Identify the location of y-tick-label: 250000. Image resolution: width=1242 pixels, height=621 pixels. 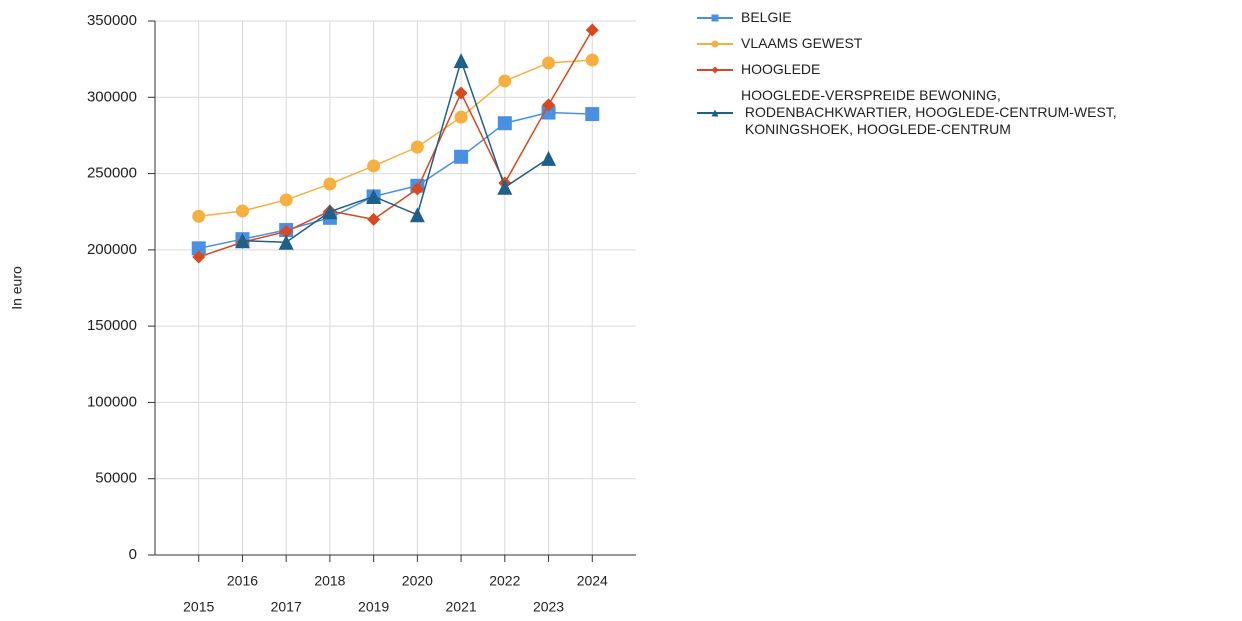
(112, 173).